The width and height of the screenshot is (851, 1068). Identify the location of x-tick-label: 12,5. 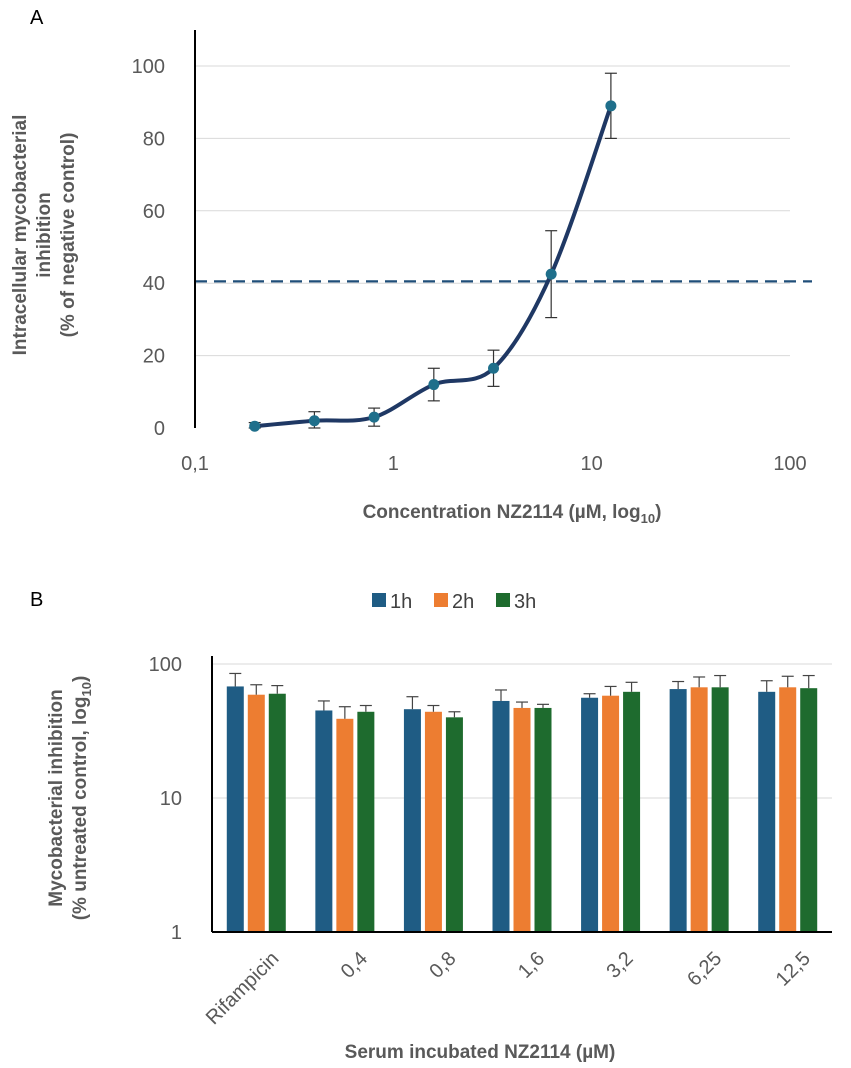
(793, 969).